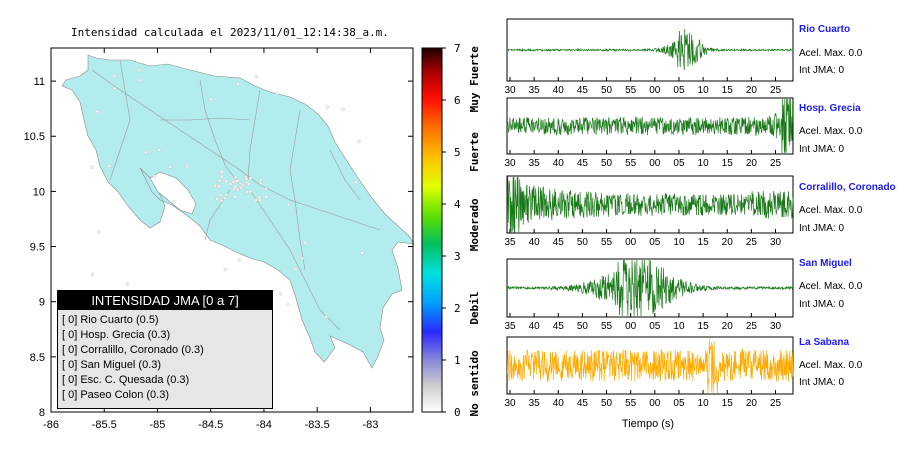 The height and width of the screenshot is (460, 910). What do you see at coordinates (474, 79) in the screenshot?
I see `colorbar-category-label: Muy Fuerte` at bounding box center [474, 79].